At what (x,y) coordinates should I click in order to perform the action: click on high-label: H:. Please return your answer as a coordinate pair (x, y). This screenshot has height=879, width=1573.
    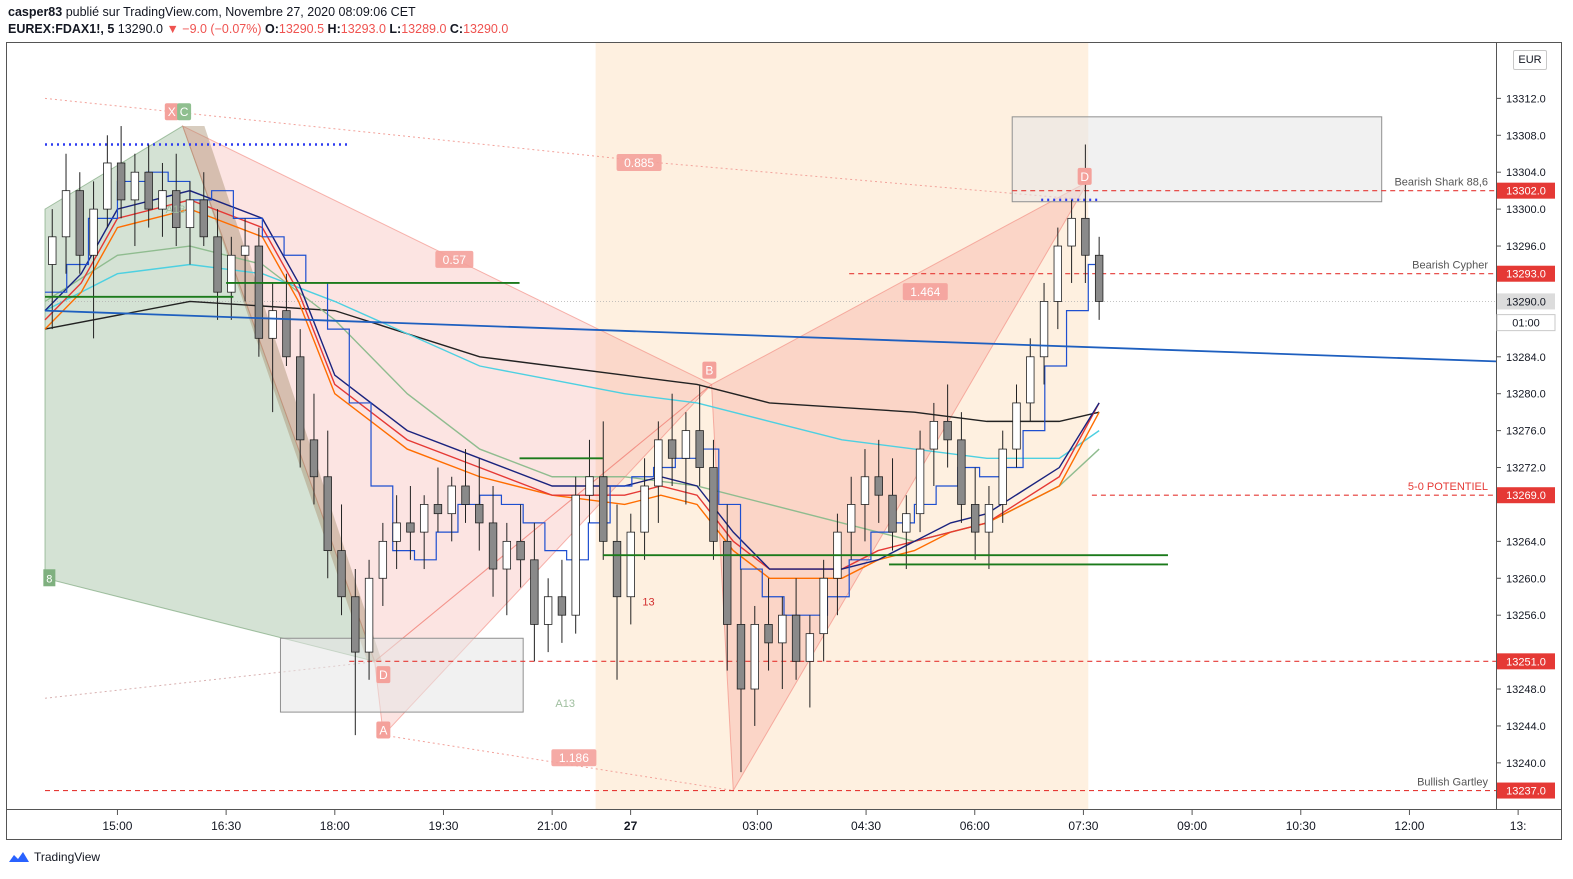
    Looking at the image, I should click on (334, 29).